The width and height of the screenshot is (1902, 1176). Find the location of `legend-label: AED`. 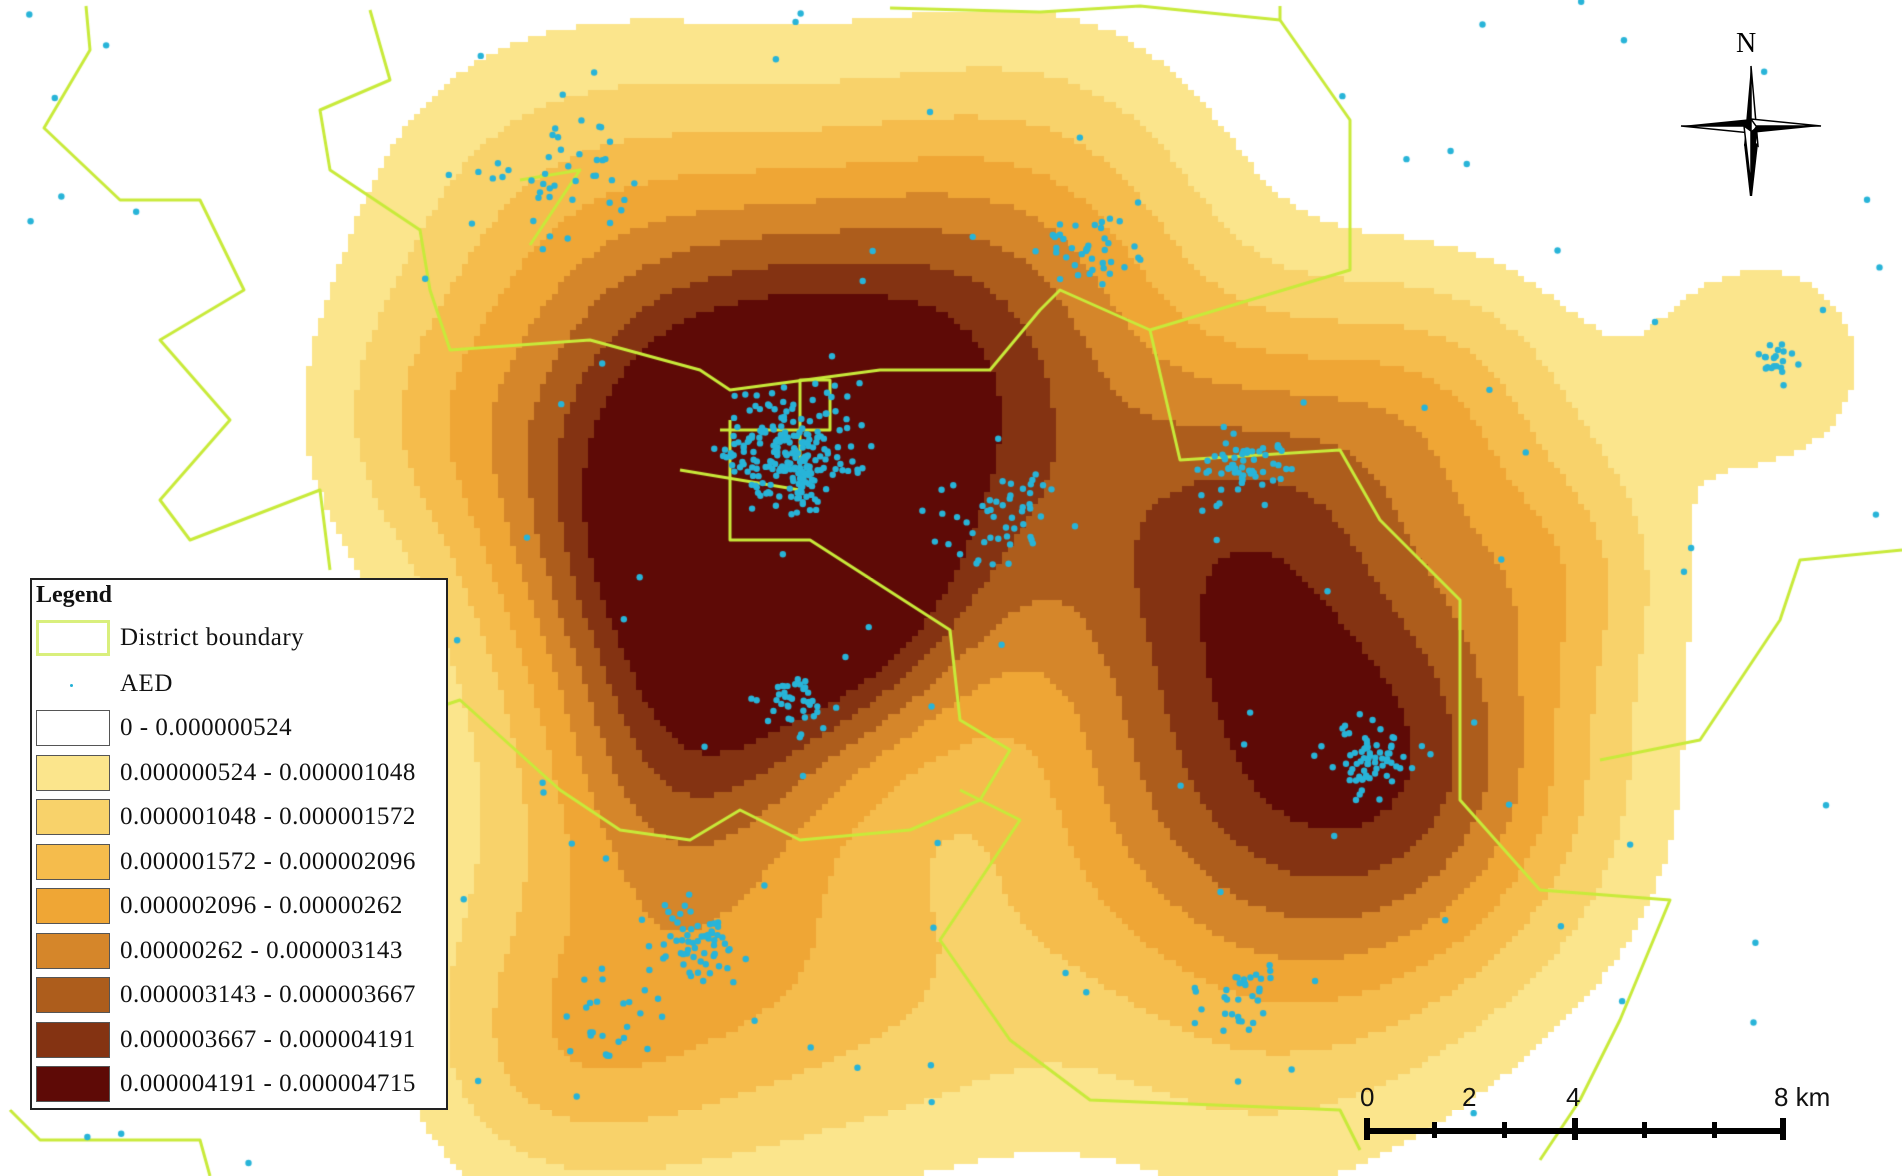

legend-label: AED is located at coordinates (146, 683).